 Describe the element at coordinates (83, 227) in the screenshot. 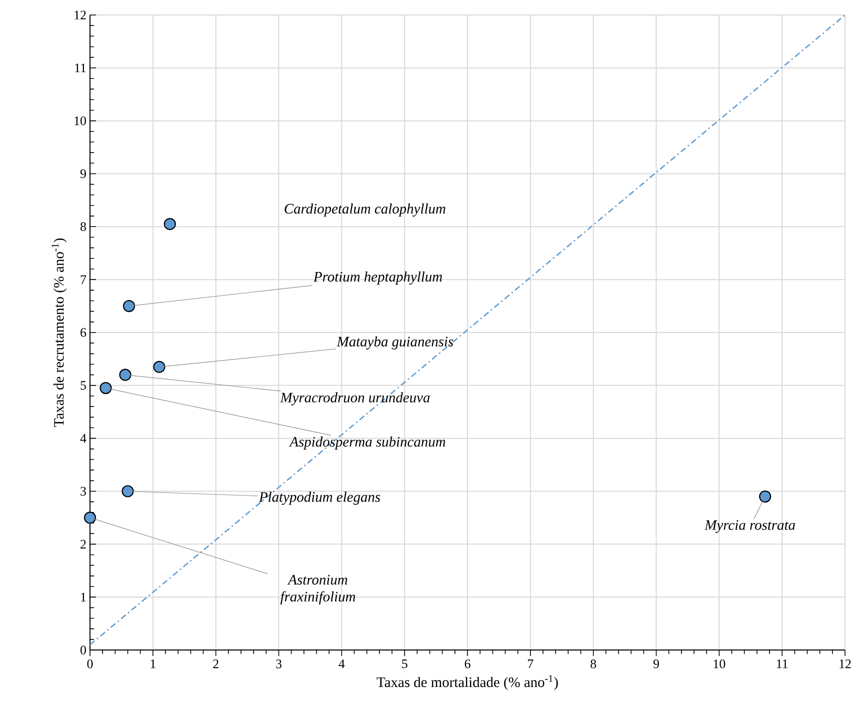

I see `y-tick-label: 8` at that location.